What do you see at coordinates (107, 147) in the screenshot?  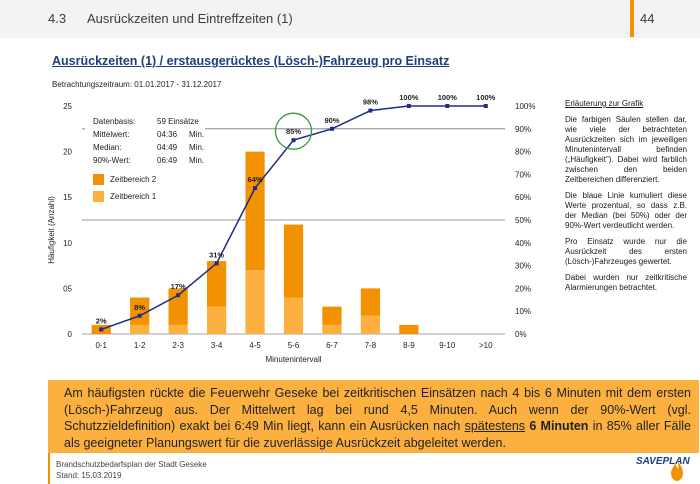 I see `stats-label: Median:` at bounding box center [107, 147].